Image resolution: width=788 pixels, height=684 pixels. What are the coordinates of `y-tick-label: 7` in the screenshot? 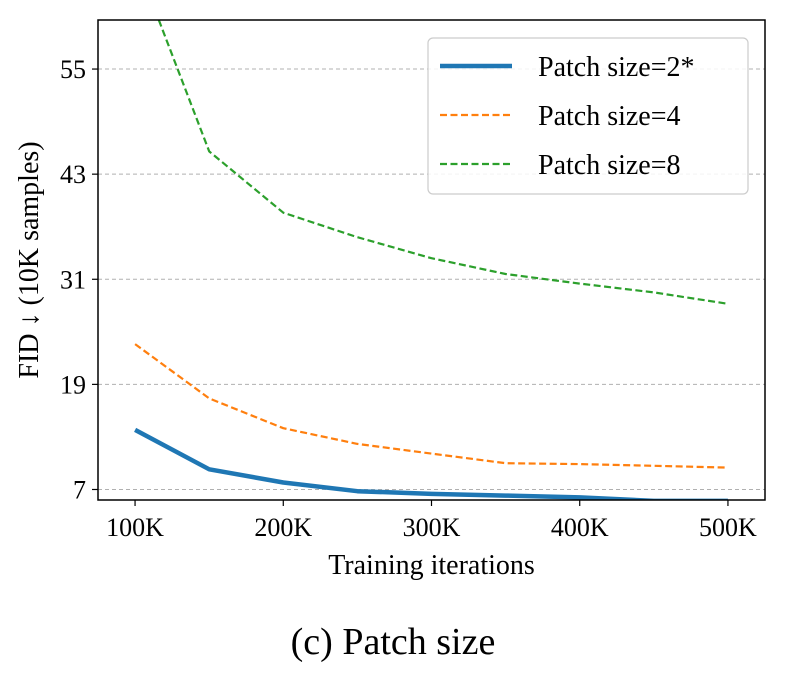 It's located at (79, 489).